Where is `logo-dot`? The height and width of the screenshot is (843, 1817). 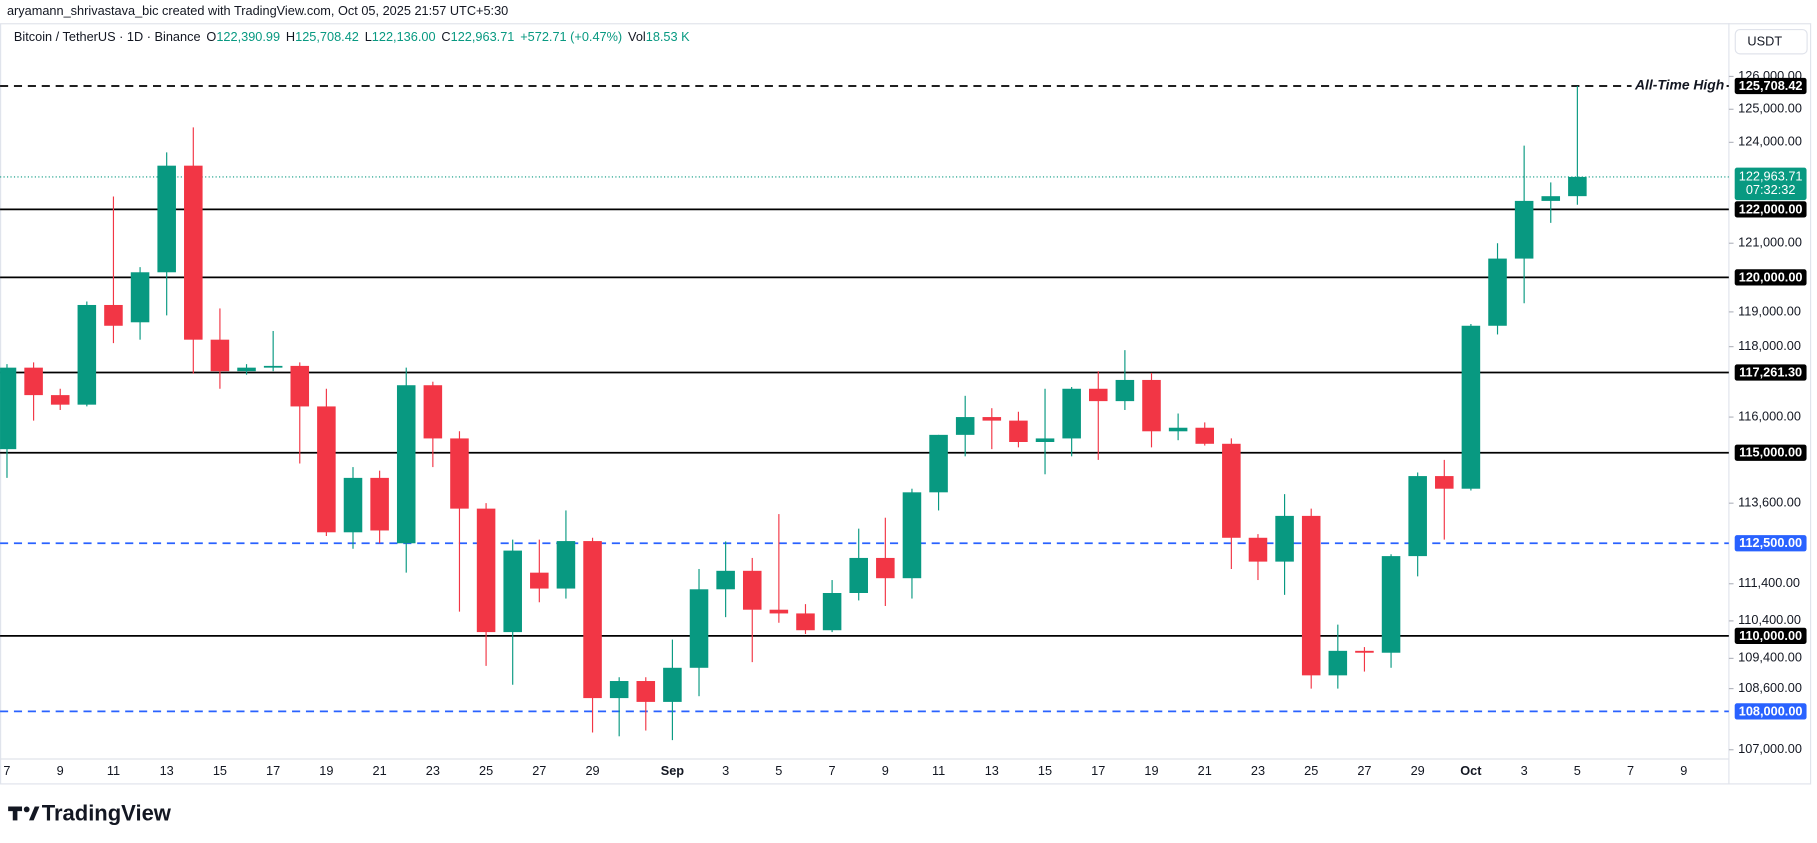
logo-dot is located at coordinates (26, 809).